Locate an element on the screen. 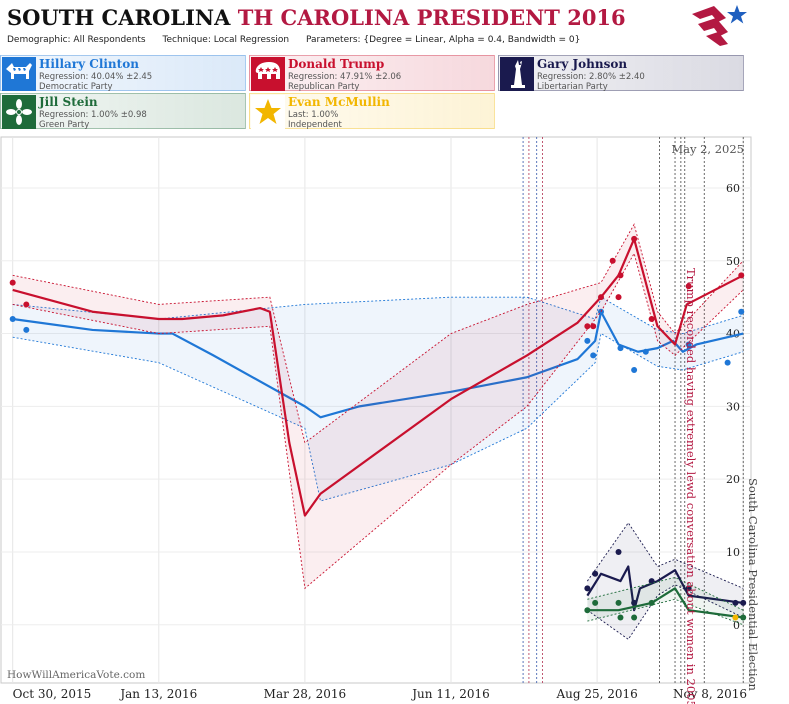  candidate-party: Green Party is located at coordinates (64, 125).